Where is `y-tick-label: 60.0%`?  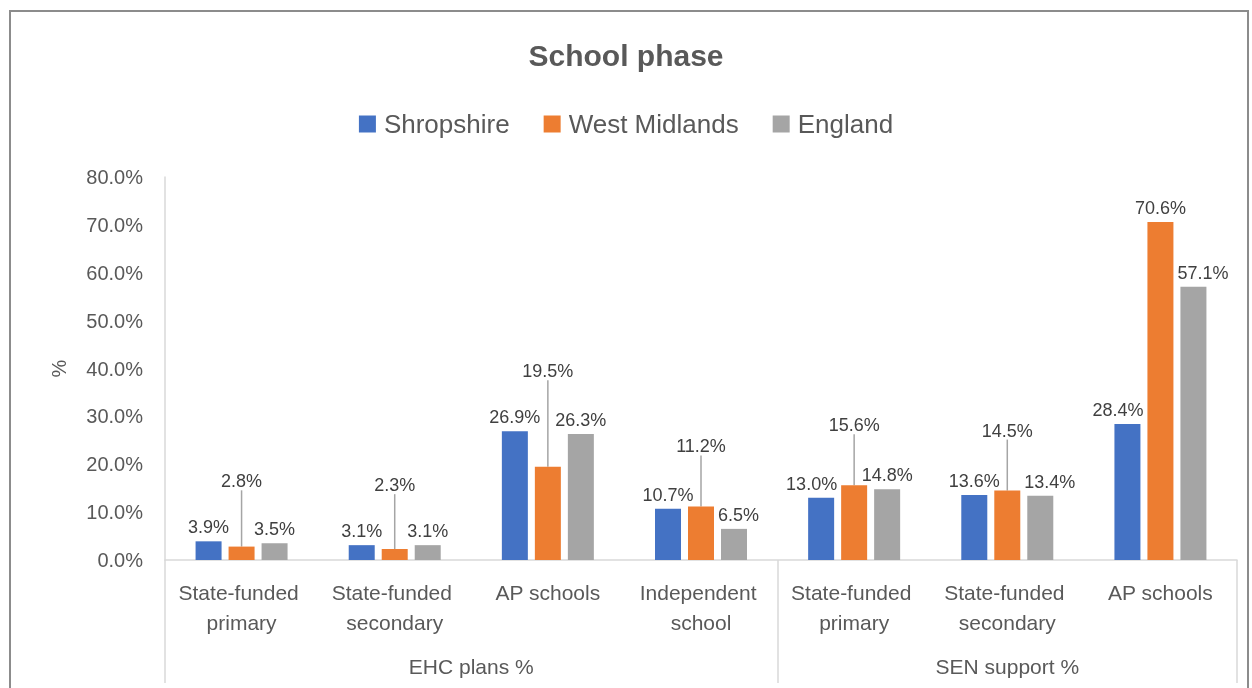
y-tick-label: 60.0% is located at coordinates (115, 272).